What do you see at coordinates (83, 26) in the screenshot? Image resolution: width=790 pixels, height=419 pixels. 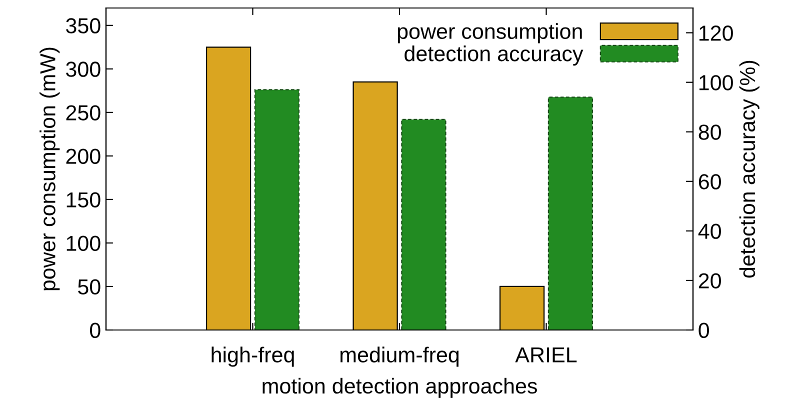 I see `y-tick-label: 350` at bounding box center [83, 26].